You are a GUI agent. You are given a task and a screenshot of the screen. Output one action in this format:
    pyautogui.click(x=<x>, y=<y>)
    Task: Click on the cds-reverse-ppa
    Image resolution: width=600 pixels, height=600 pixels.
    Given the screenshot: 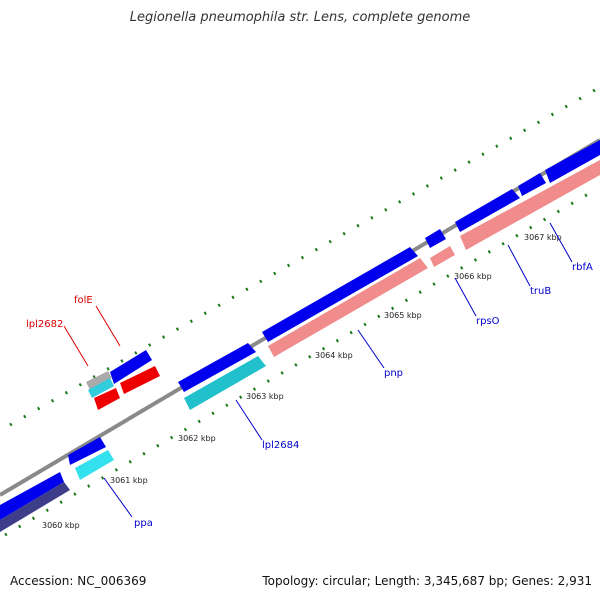 What is the action you would take?
    pyautogui.click(x=94, y=465)
    